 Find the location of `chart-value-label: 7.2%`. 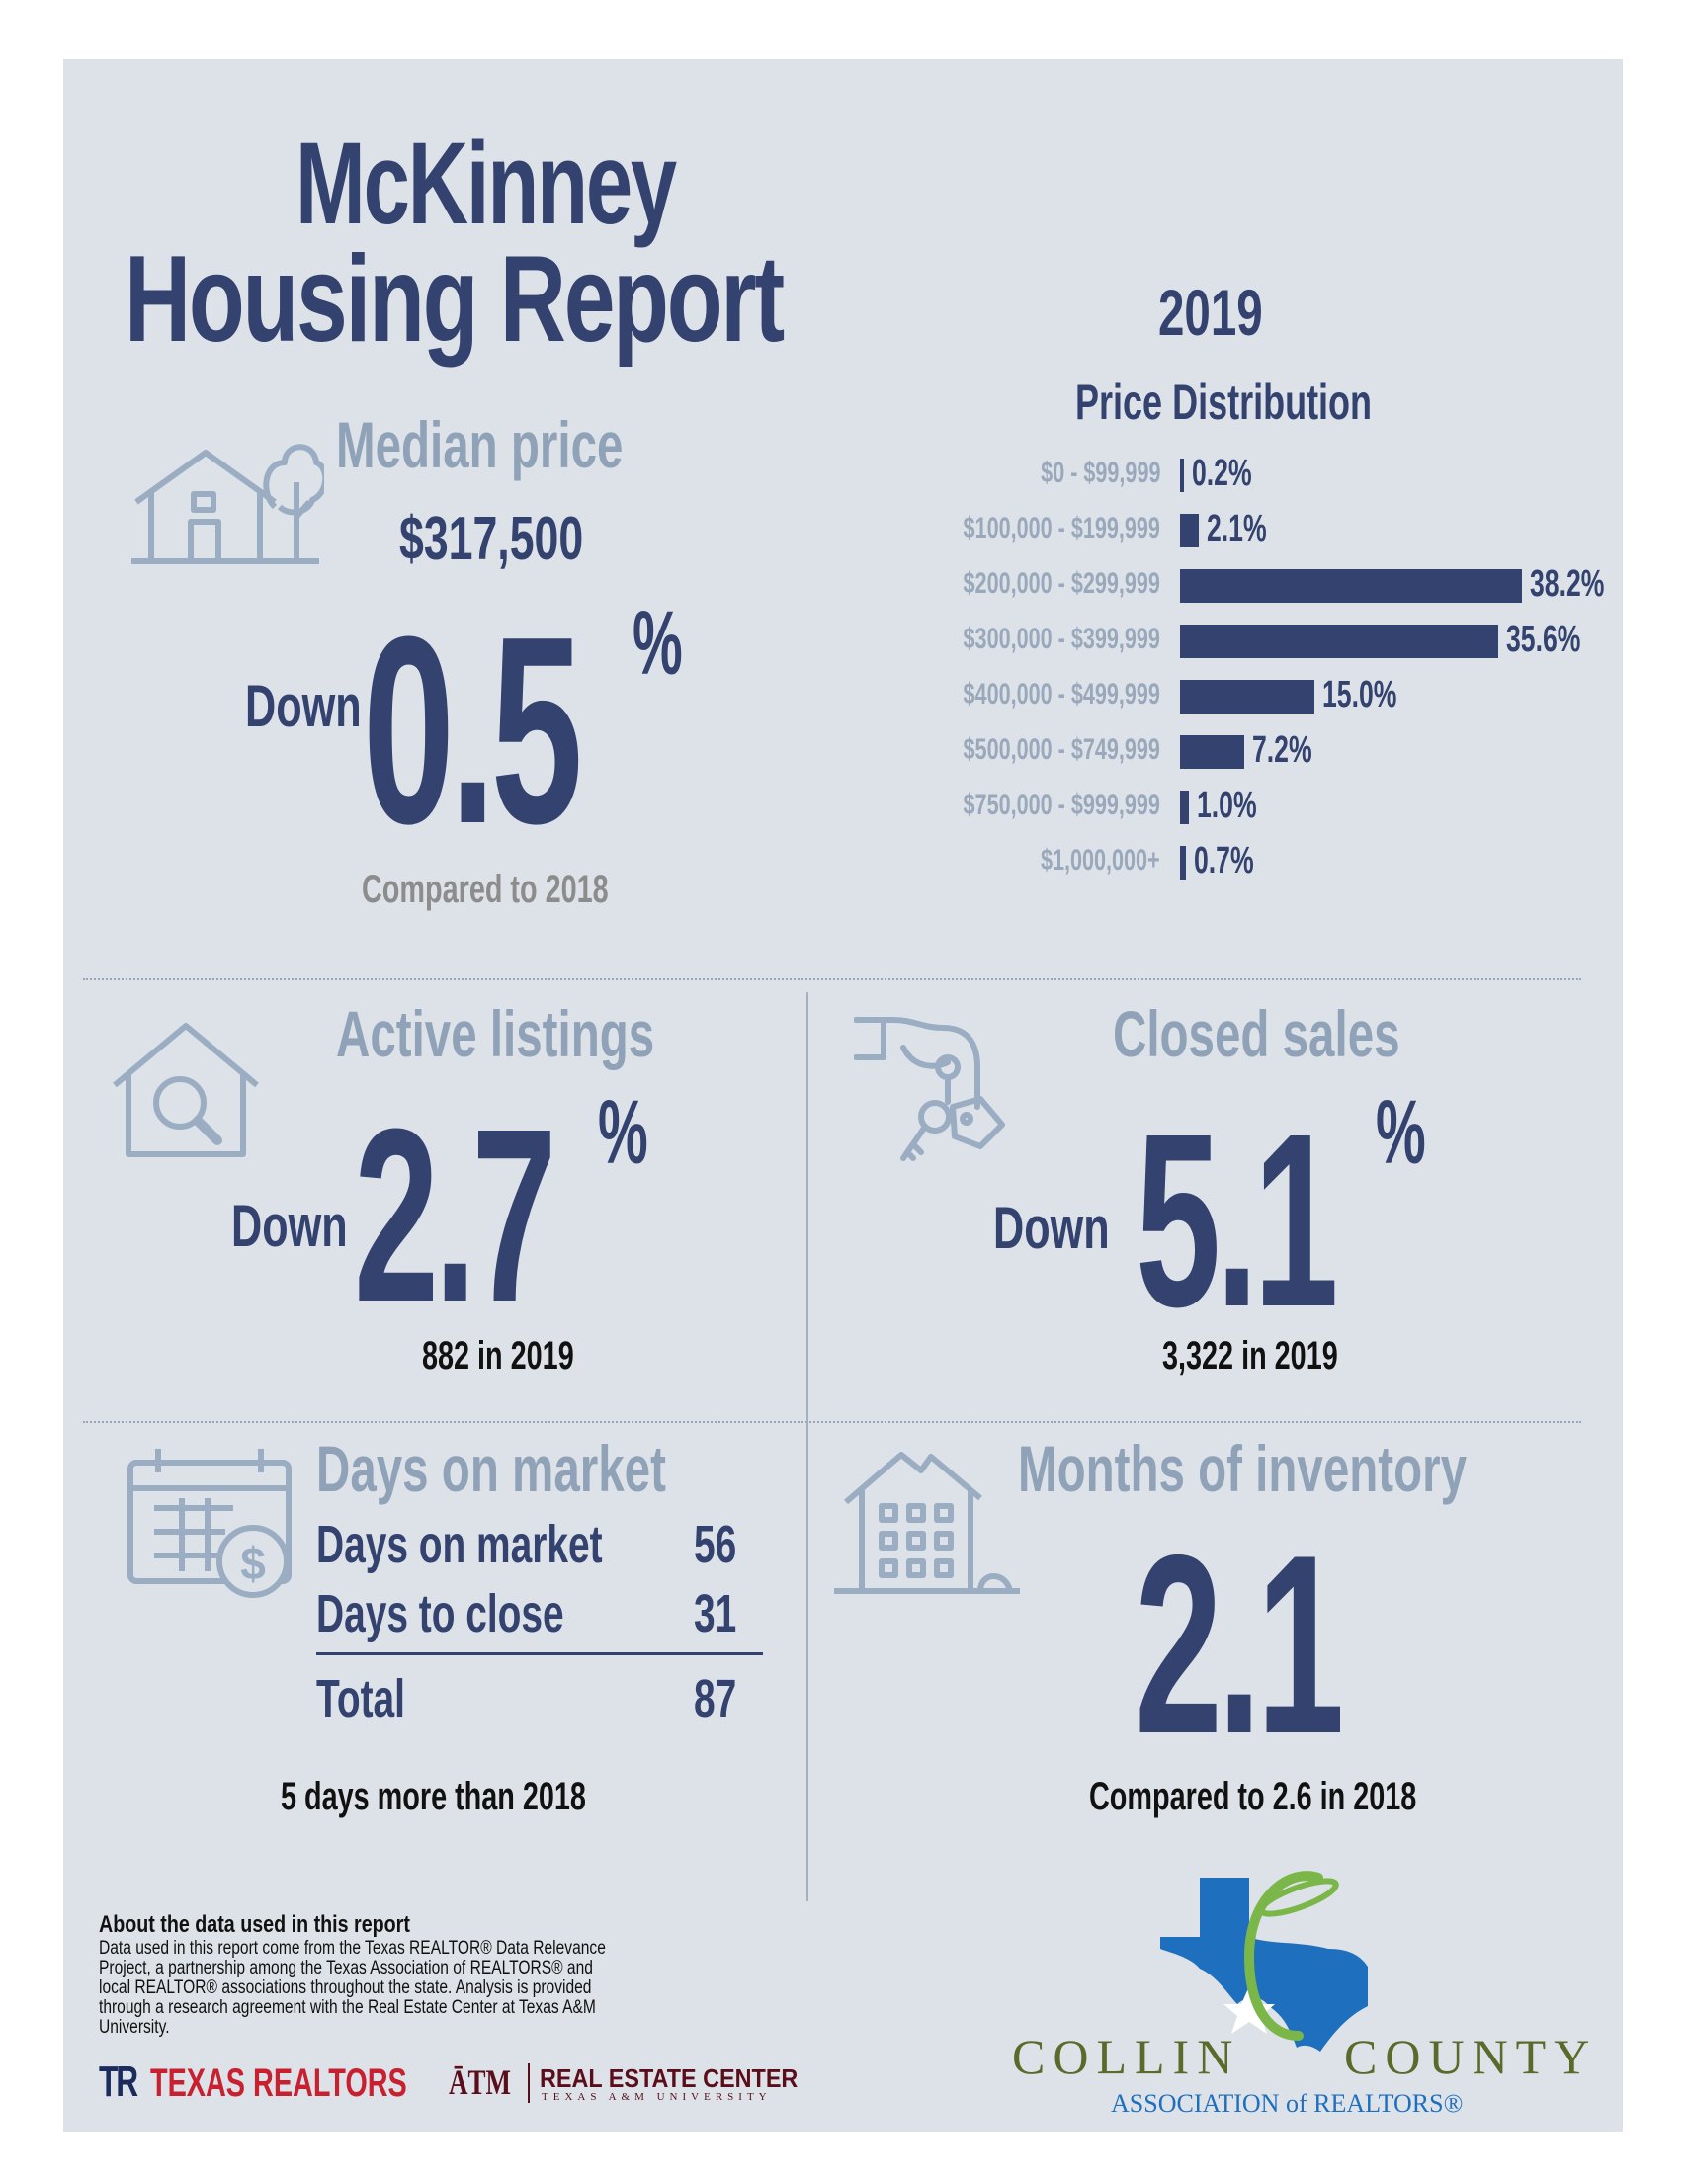

chart-value-label: 7.2% is located at coordinates (1282, 750).